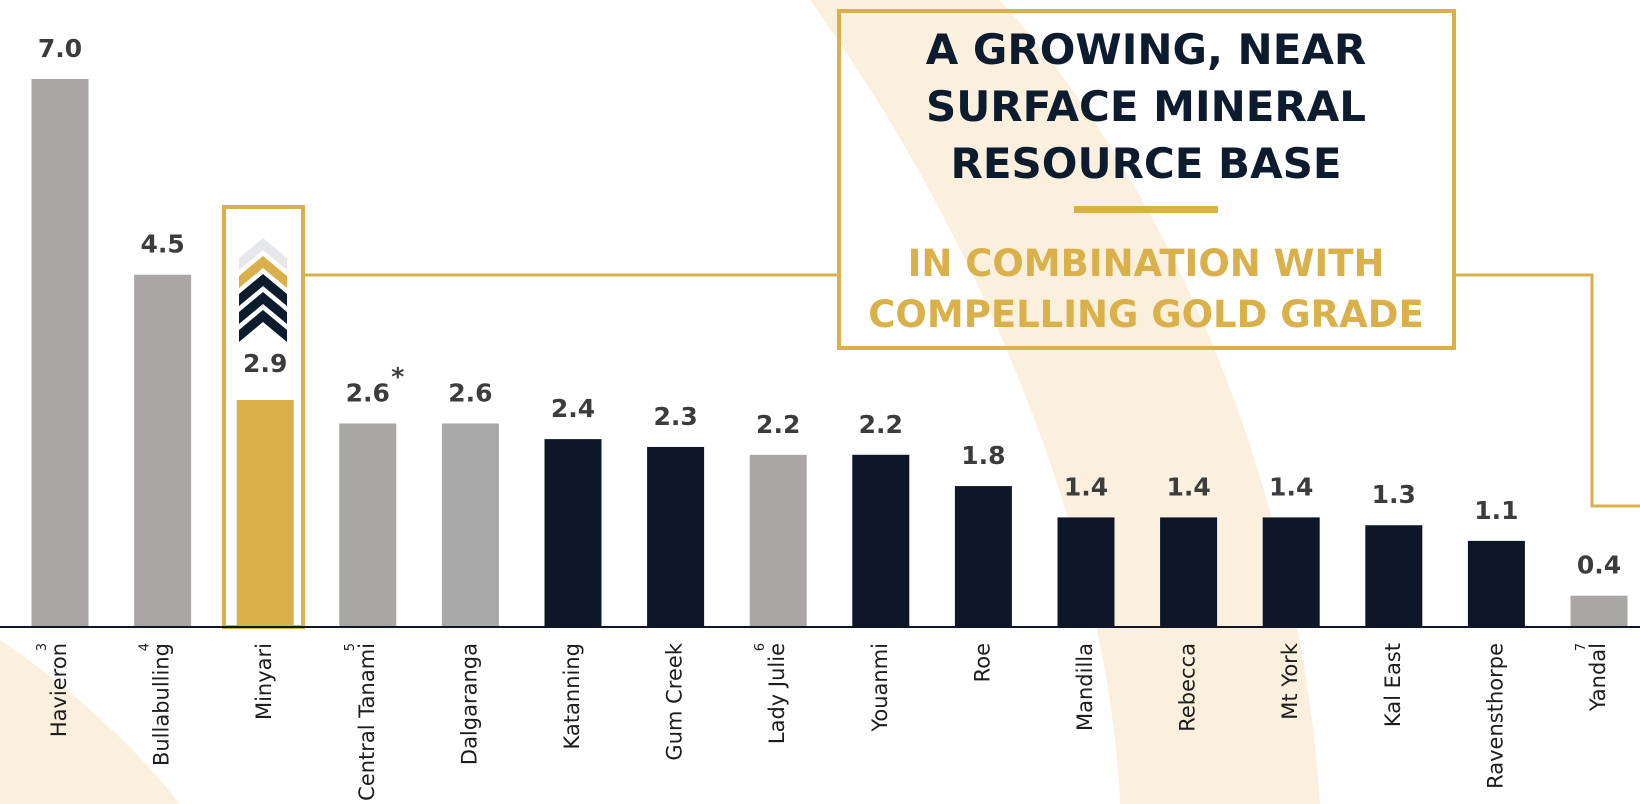 The image size is (1640, 804). Describe the element at coordinates (777, 693) in the screenshot. I see `x-tick-label: Lady Julie` at that location.